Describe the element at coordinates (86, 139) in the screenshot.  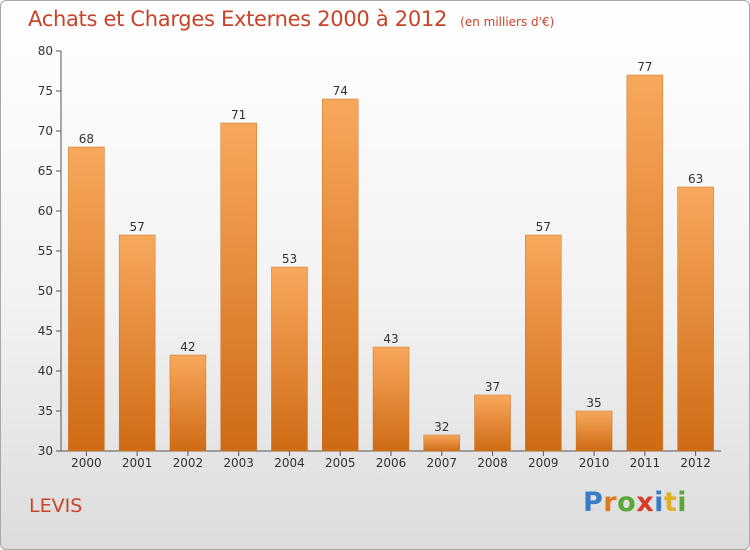
I see `data-label: 68` at that location.